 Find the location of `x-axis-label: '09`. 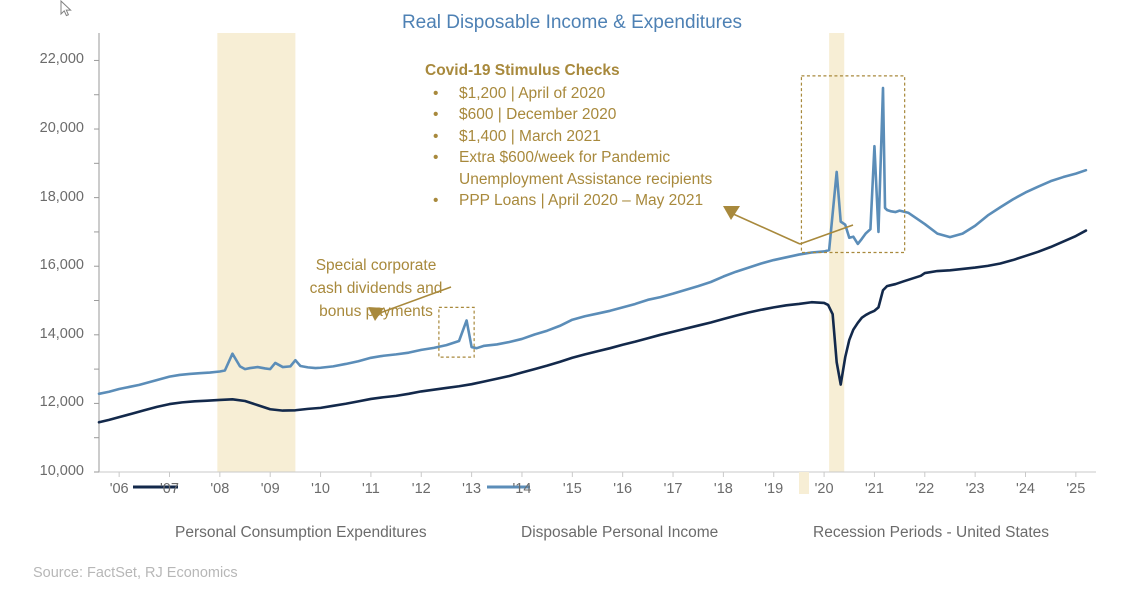

x-axis-label: '09 is located at coordinates (270, 489).